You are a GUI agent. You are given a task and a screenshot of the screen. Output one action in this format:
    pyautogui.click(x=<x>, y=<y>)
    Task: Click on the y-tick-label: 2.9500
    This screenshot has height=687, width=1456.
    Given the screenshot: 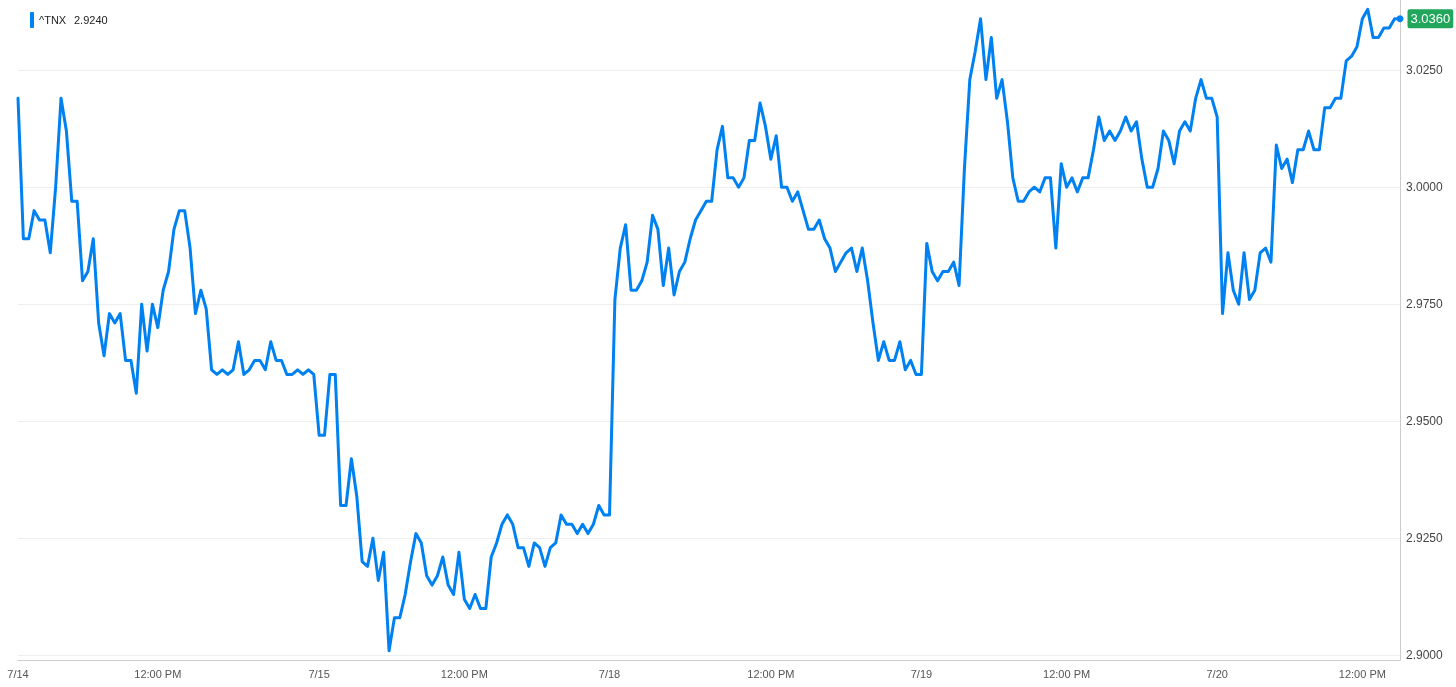 What is the action you would take?
    pyautogui.click(x=1425, y=421)
    